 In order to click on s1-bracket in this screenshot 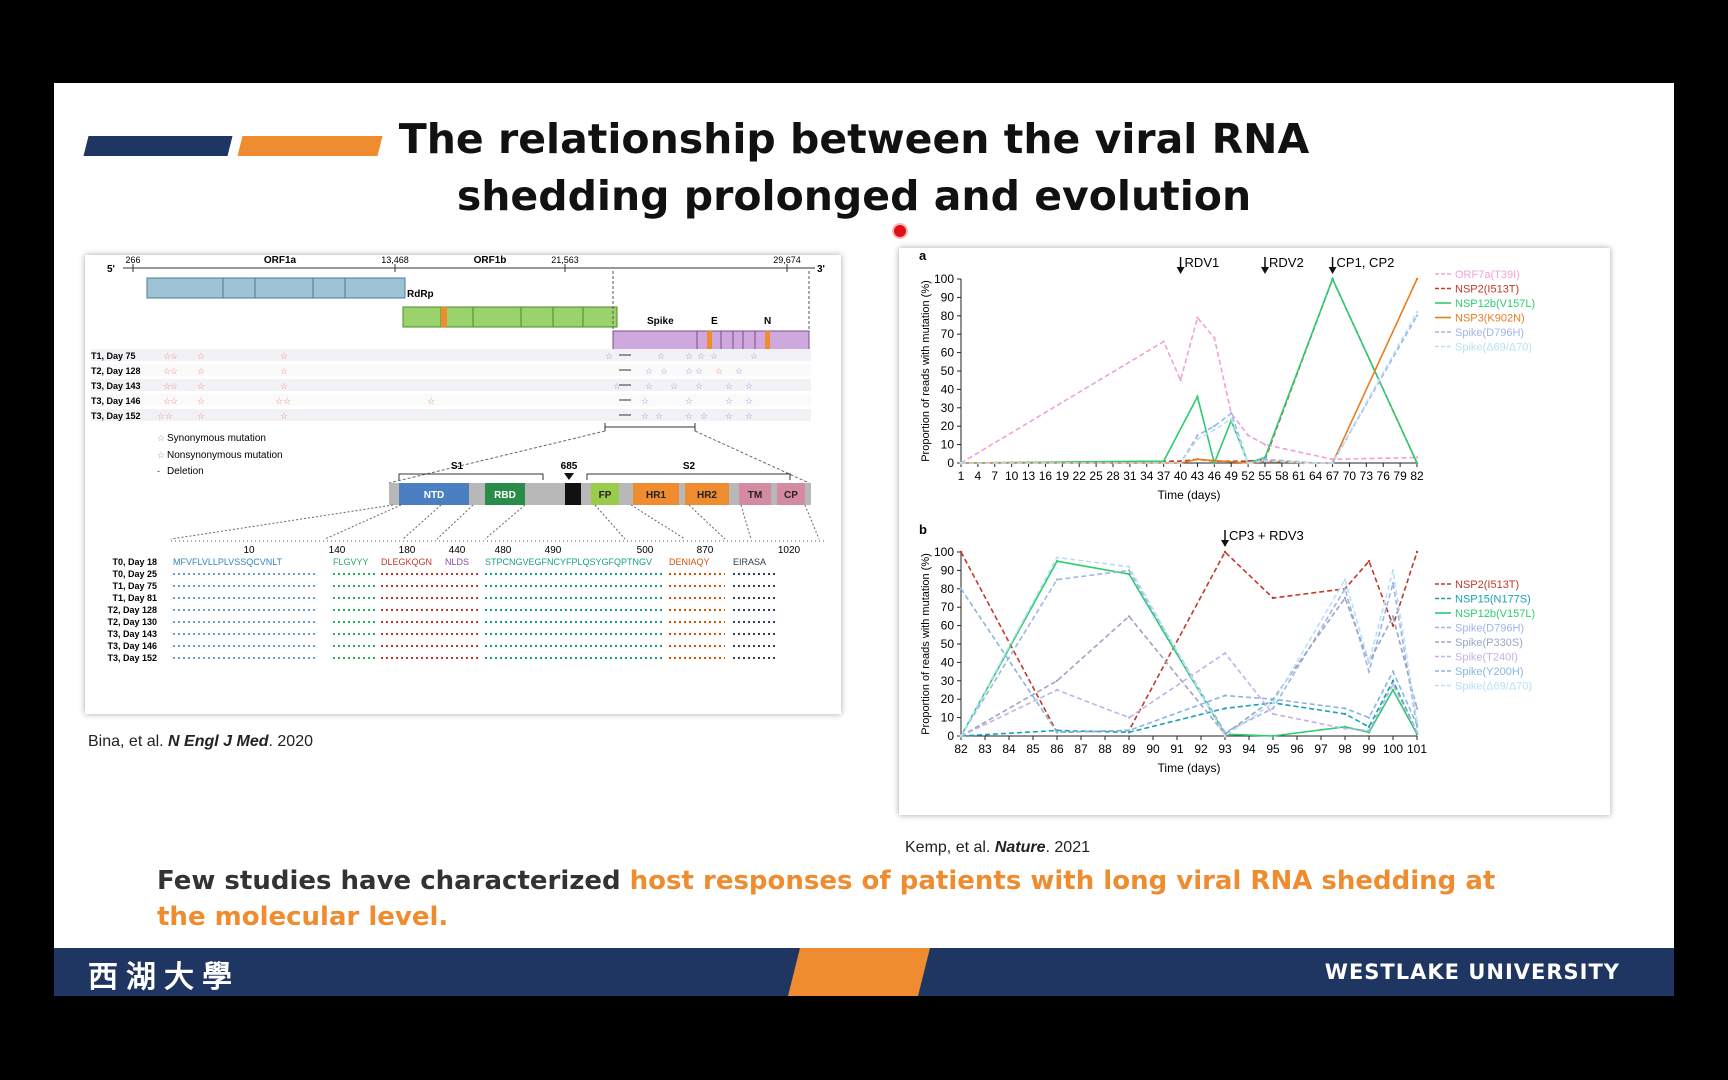, I will do `click(471, 476)`.